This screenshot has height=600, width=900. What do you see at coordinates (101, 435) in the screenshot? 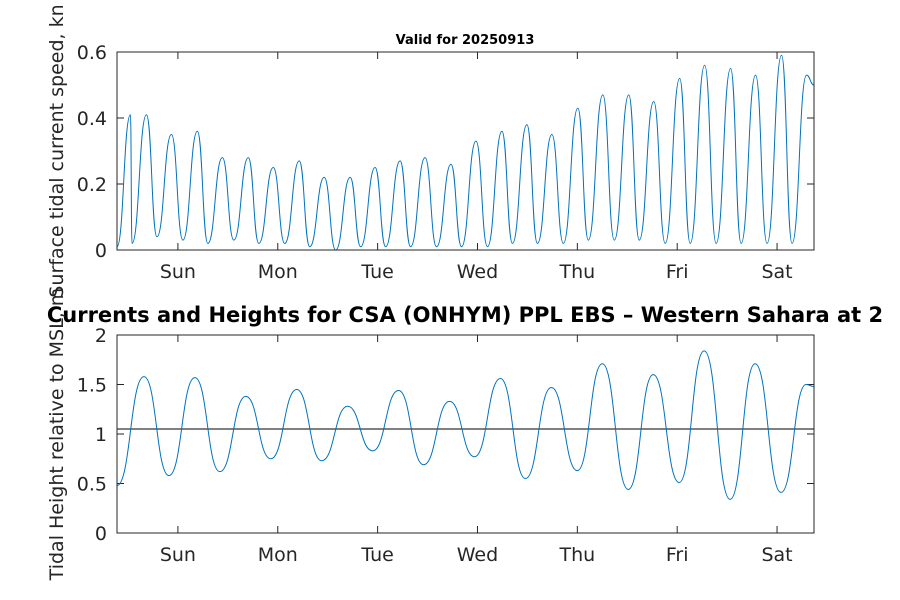
I see `tidal-height-y-tick-label: 1` at bounding box center [101, 435].